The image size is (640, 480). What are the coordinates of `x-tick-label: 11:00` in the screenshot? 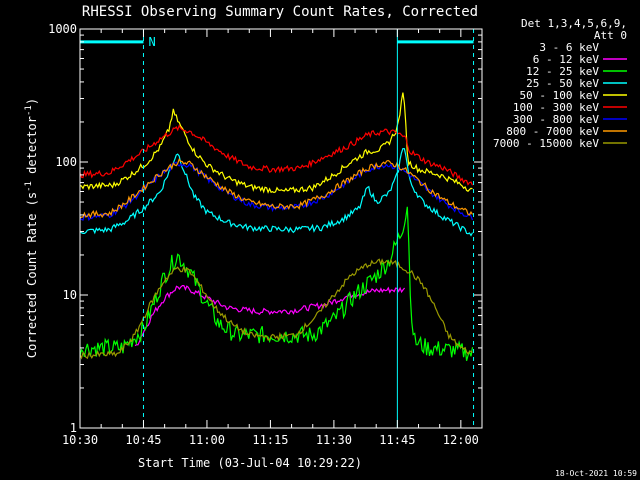 It's located at (207, 440).